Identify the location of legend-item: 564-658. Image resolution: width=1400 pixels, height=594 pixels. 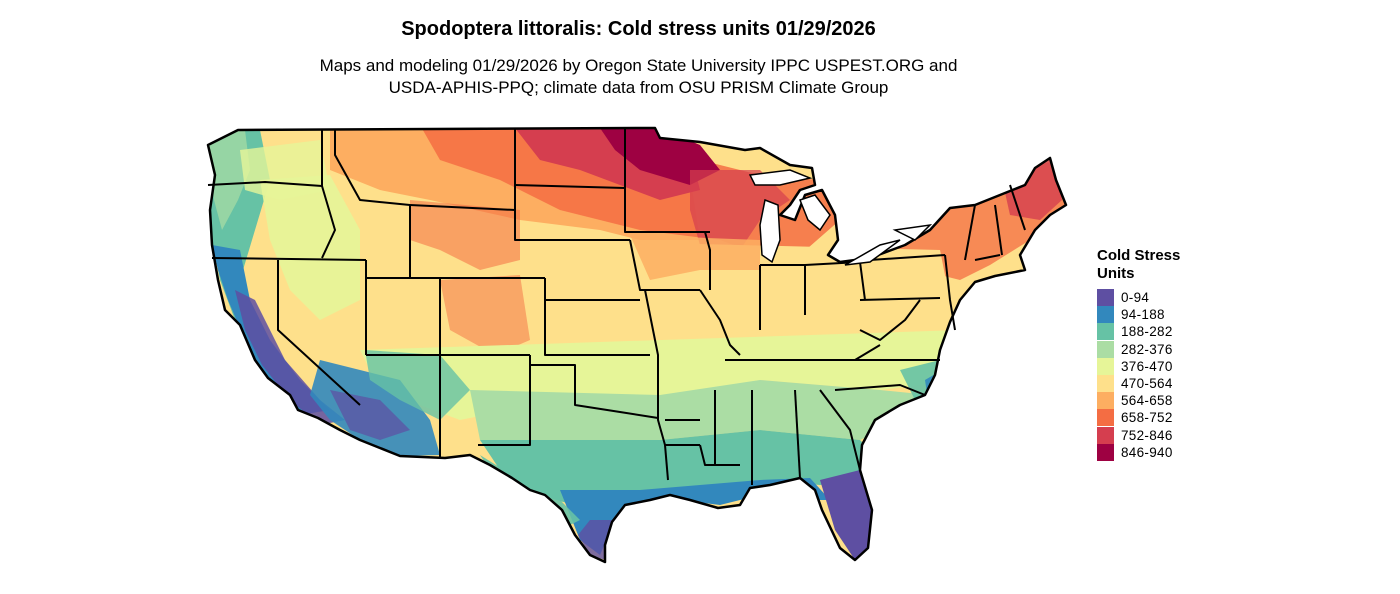
(1157, 401).